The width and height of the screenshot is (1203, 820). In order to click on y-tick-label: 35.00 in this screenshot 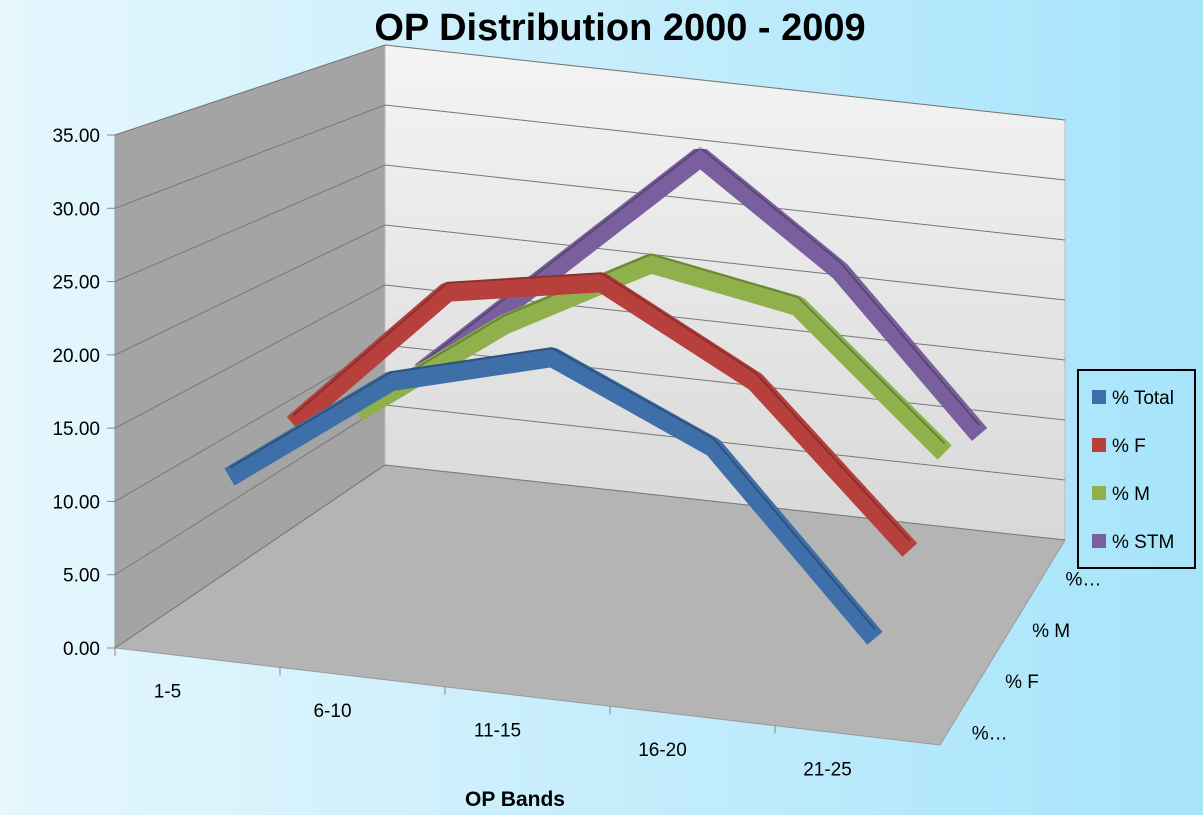, I will do `click(76, 136)`.